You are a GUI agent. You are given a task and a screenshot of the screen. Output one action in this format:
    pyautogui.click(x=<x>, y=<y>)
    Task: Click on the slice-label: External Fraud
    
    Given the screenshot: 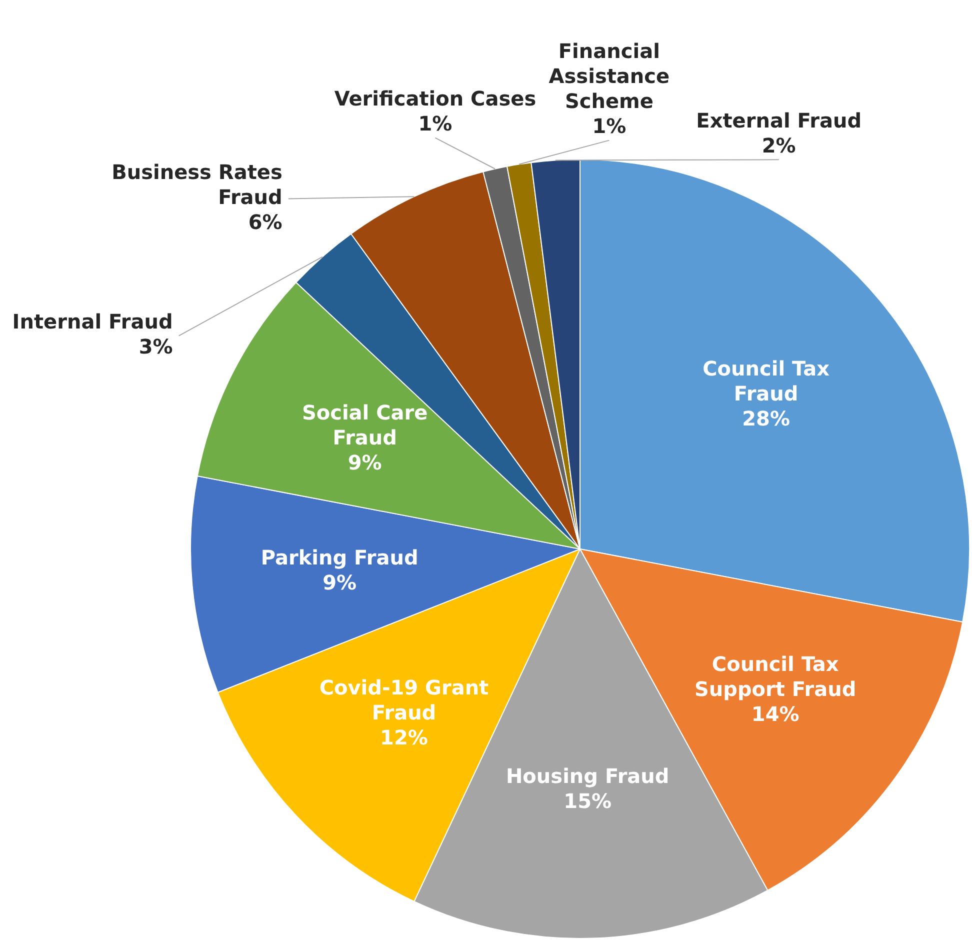 What is the action you would take?
    pyautogui.click(x=779, y=120)
    